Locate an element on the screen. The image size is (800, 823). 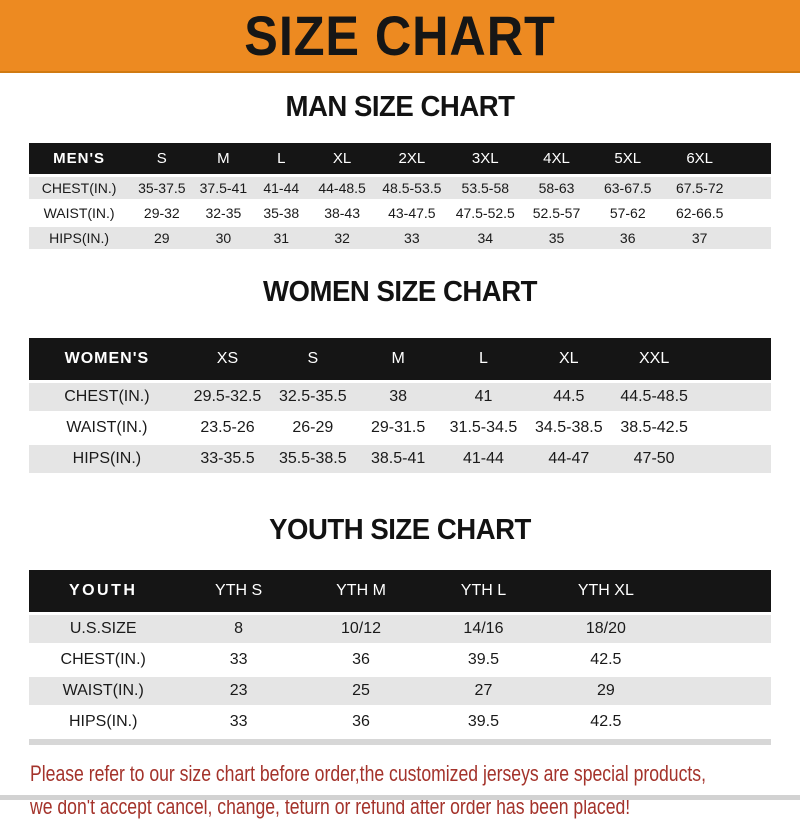
size-cell: 67.5-72 is located at coordinates (700, 188).